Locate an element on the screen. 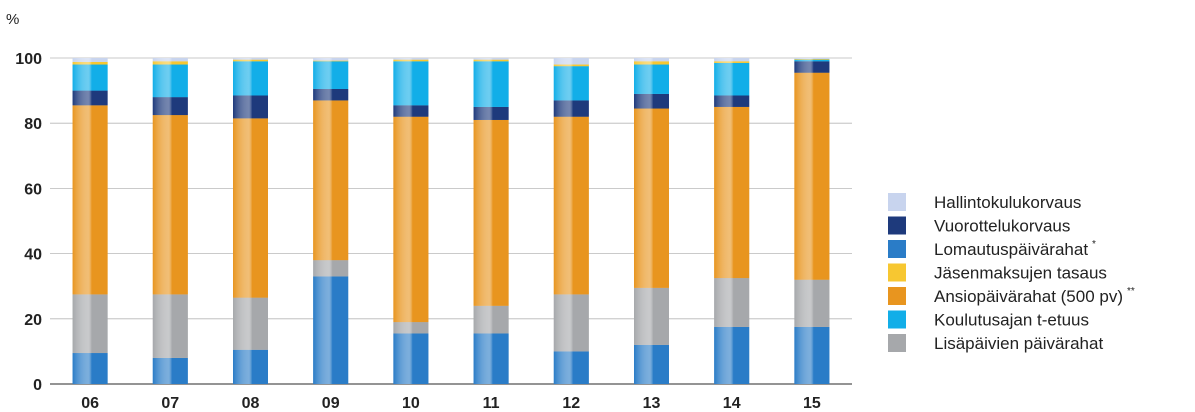 This screenshot has height=412, width=1195. legend-label: Jäsenmaksujen tasaus is located at coordinates (1020, 273).